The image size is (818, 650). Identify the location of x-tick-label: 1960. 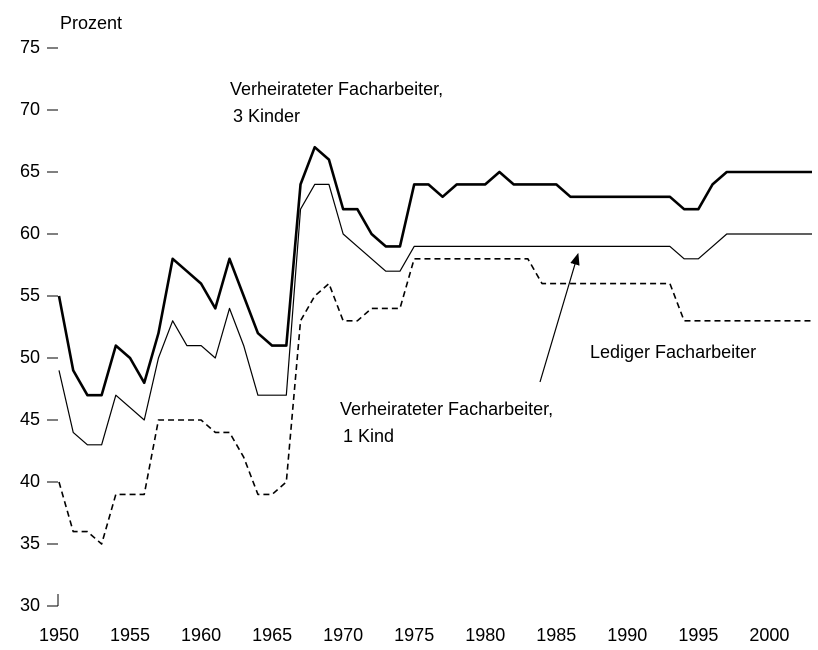
(201, 635).